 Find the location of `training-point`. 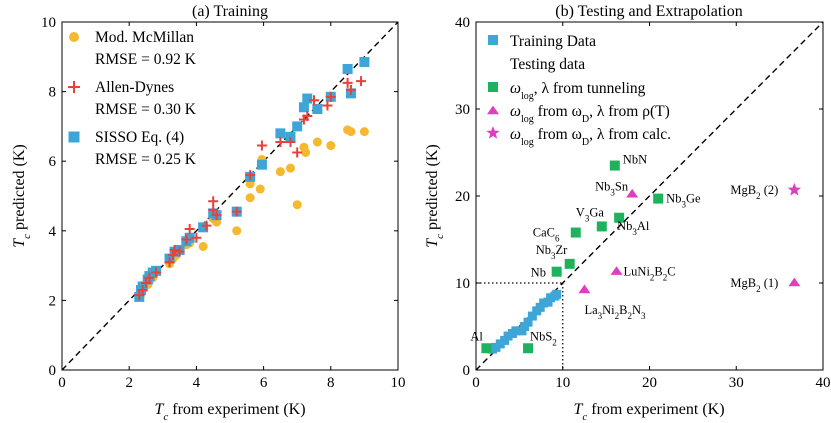

training-point is located at coordinates (516, 331).